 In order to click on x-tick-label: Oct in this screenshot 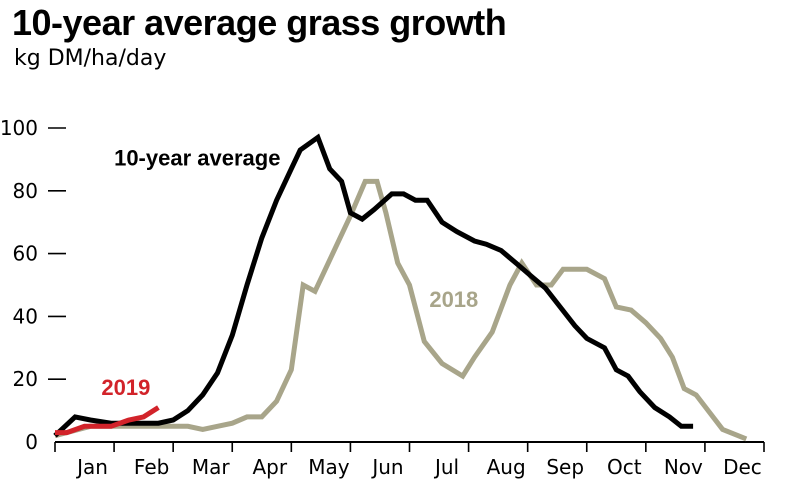, I will do `click(624, 467)`.